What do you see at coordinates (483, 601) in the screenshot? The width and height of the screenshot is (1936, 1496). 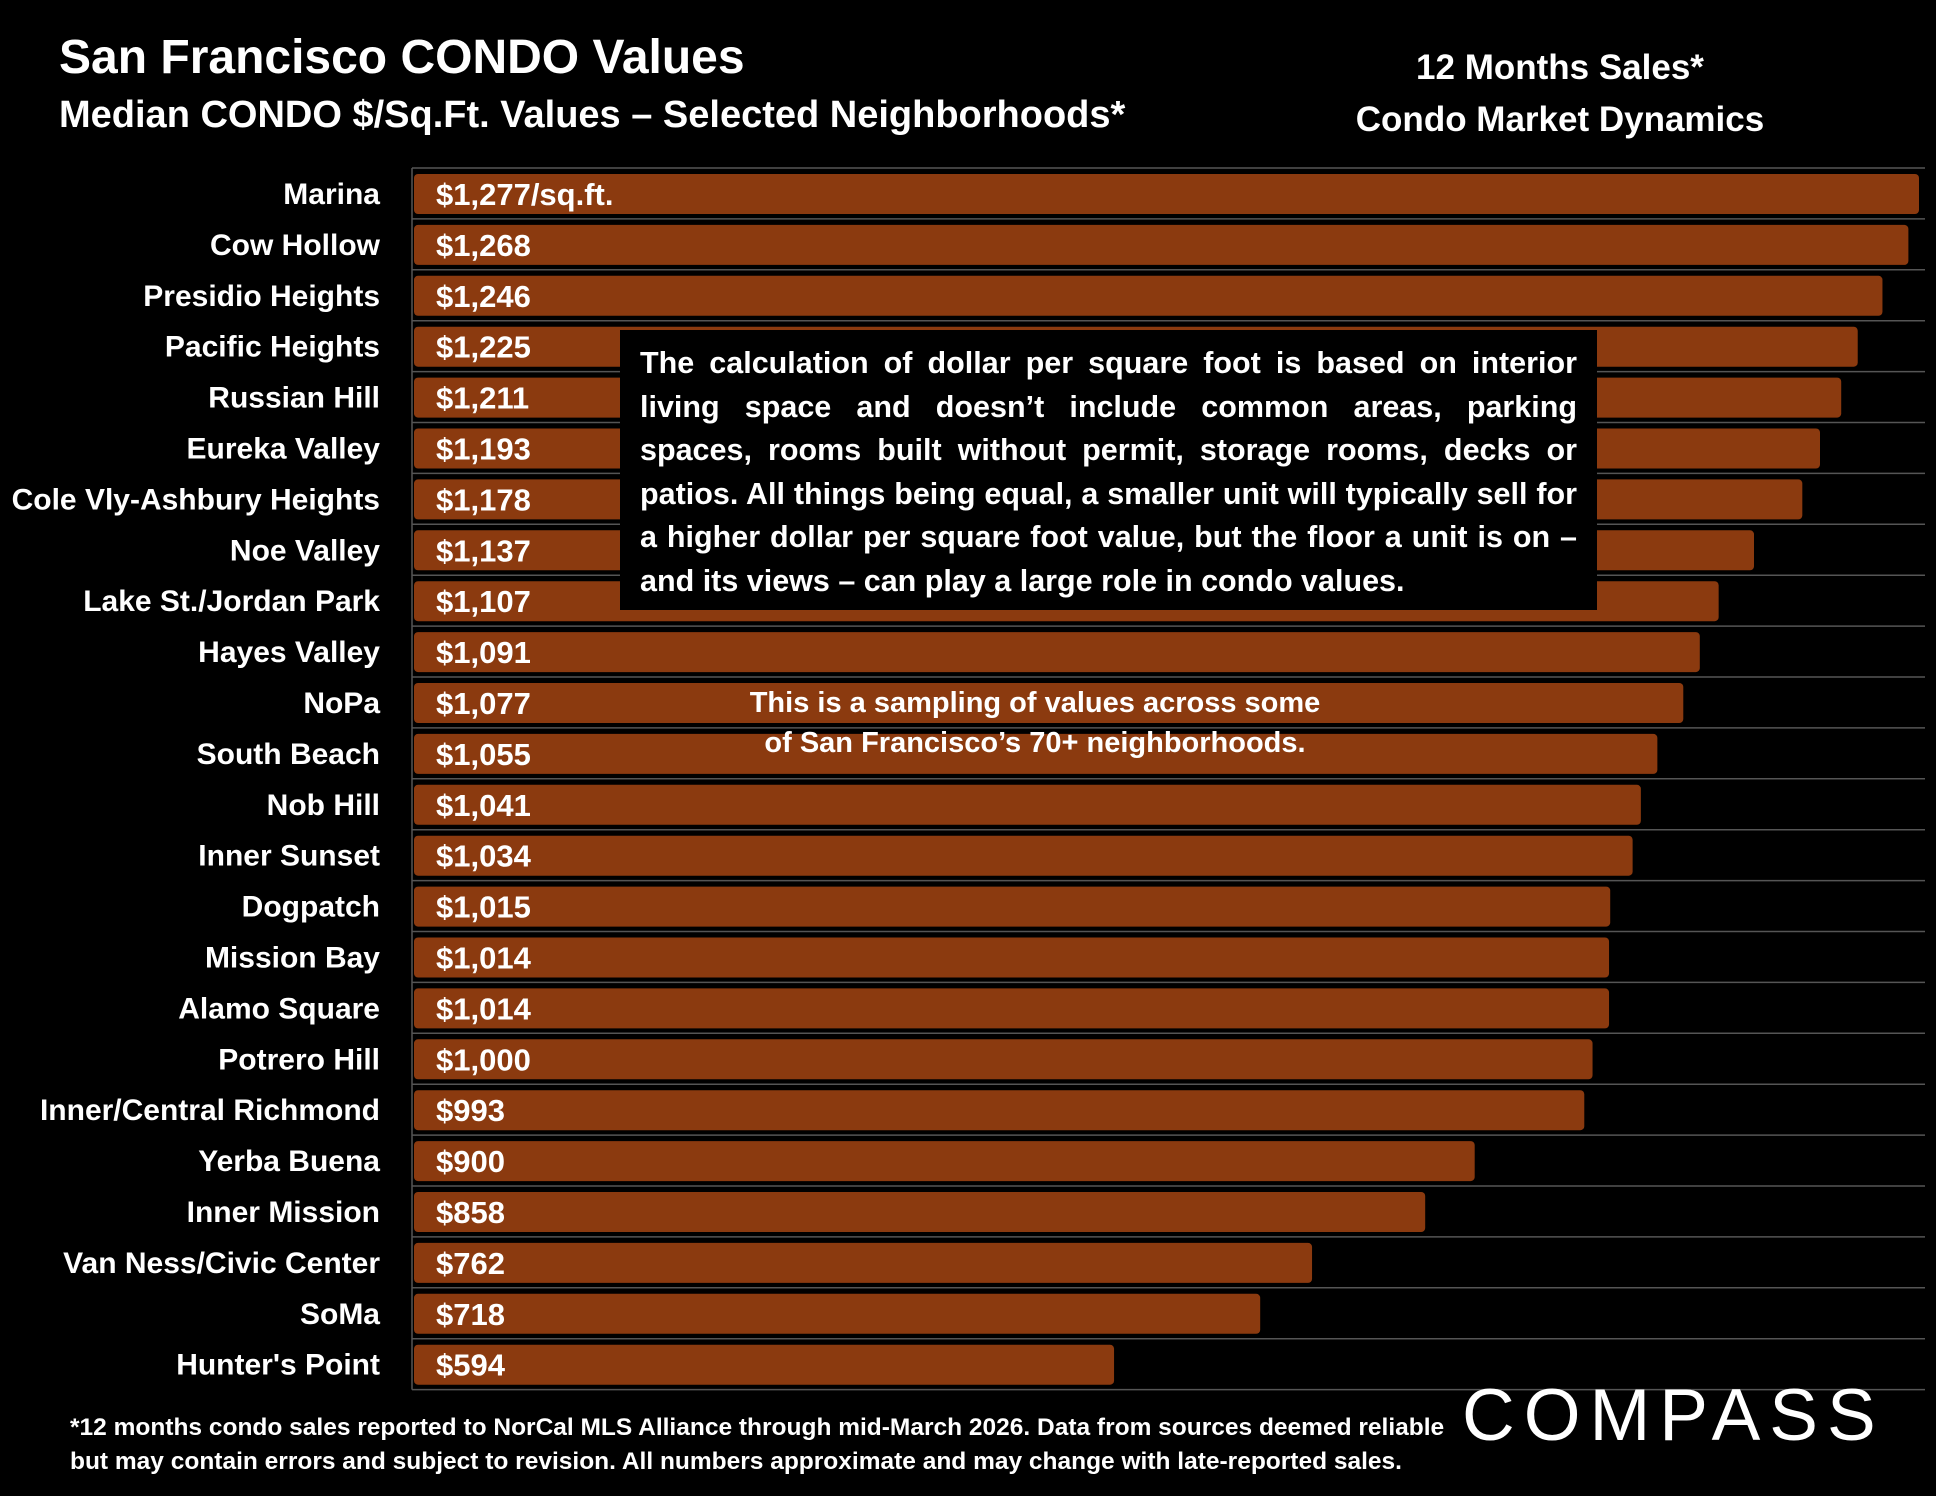 I see `data-label: $1,107` at bounding box center [483, 601].